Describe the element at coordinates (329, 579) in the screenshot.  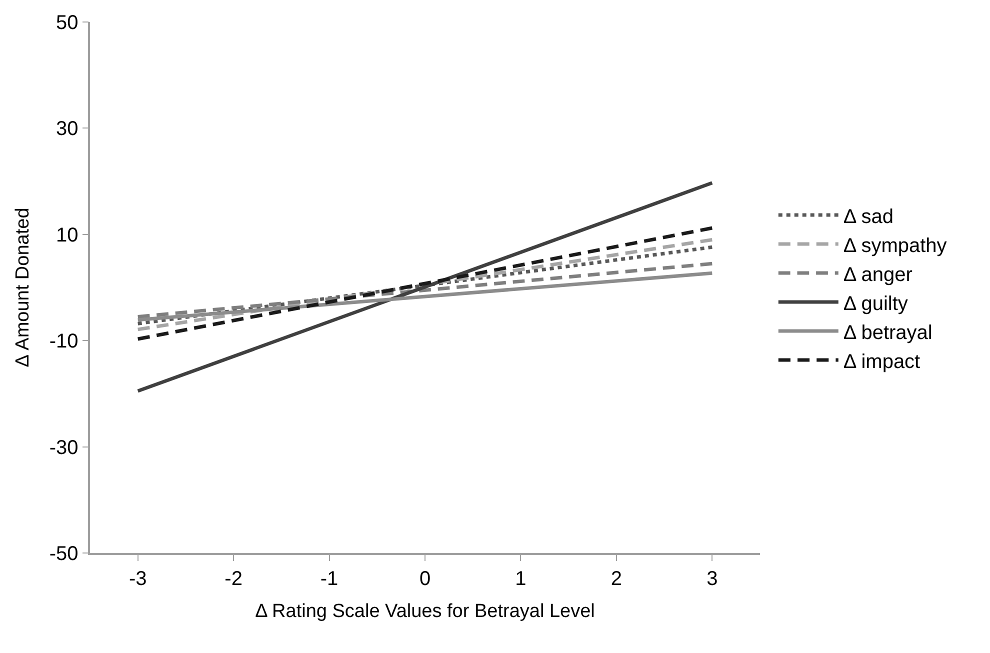
I see `x-tick-label: -1` at that location.